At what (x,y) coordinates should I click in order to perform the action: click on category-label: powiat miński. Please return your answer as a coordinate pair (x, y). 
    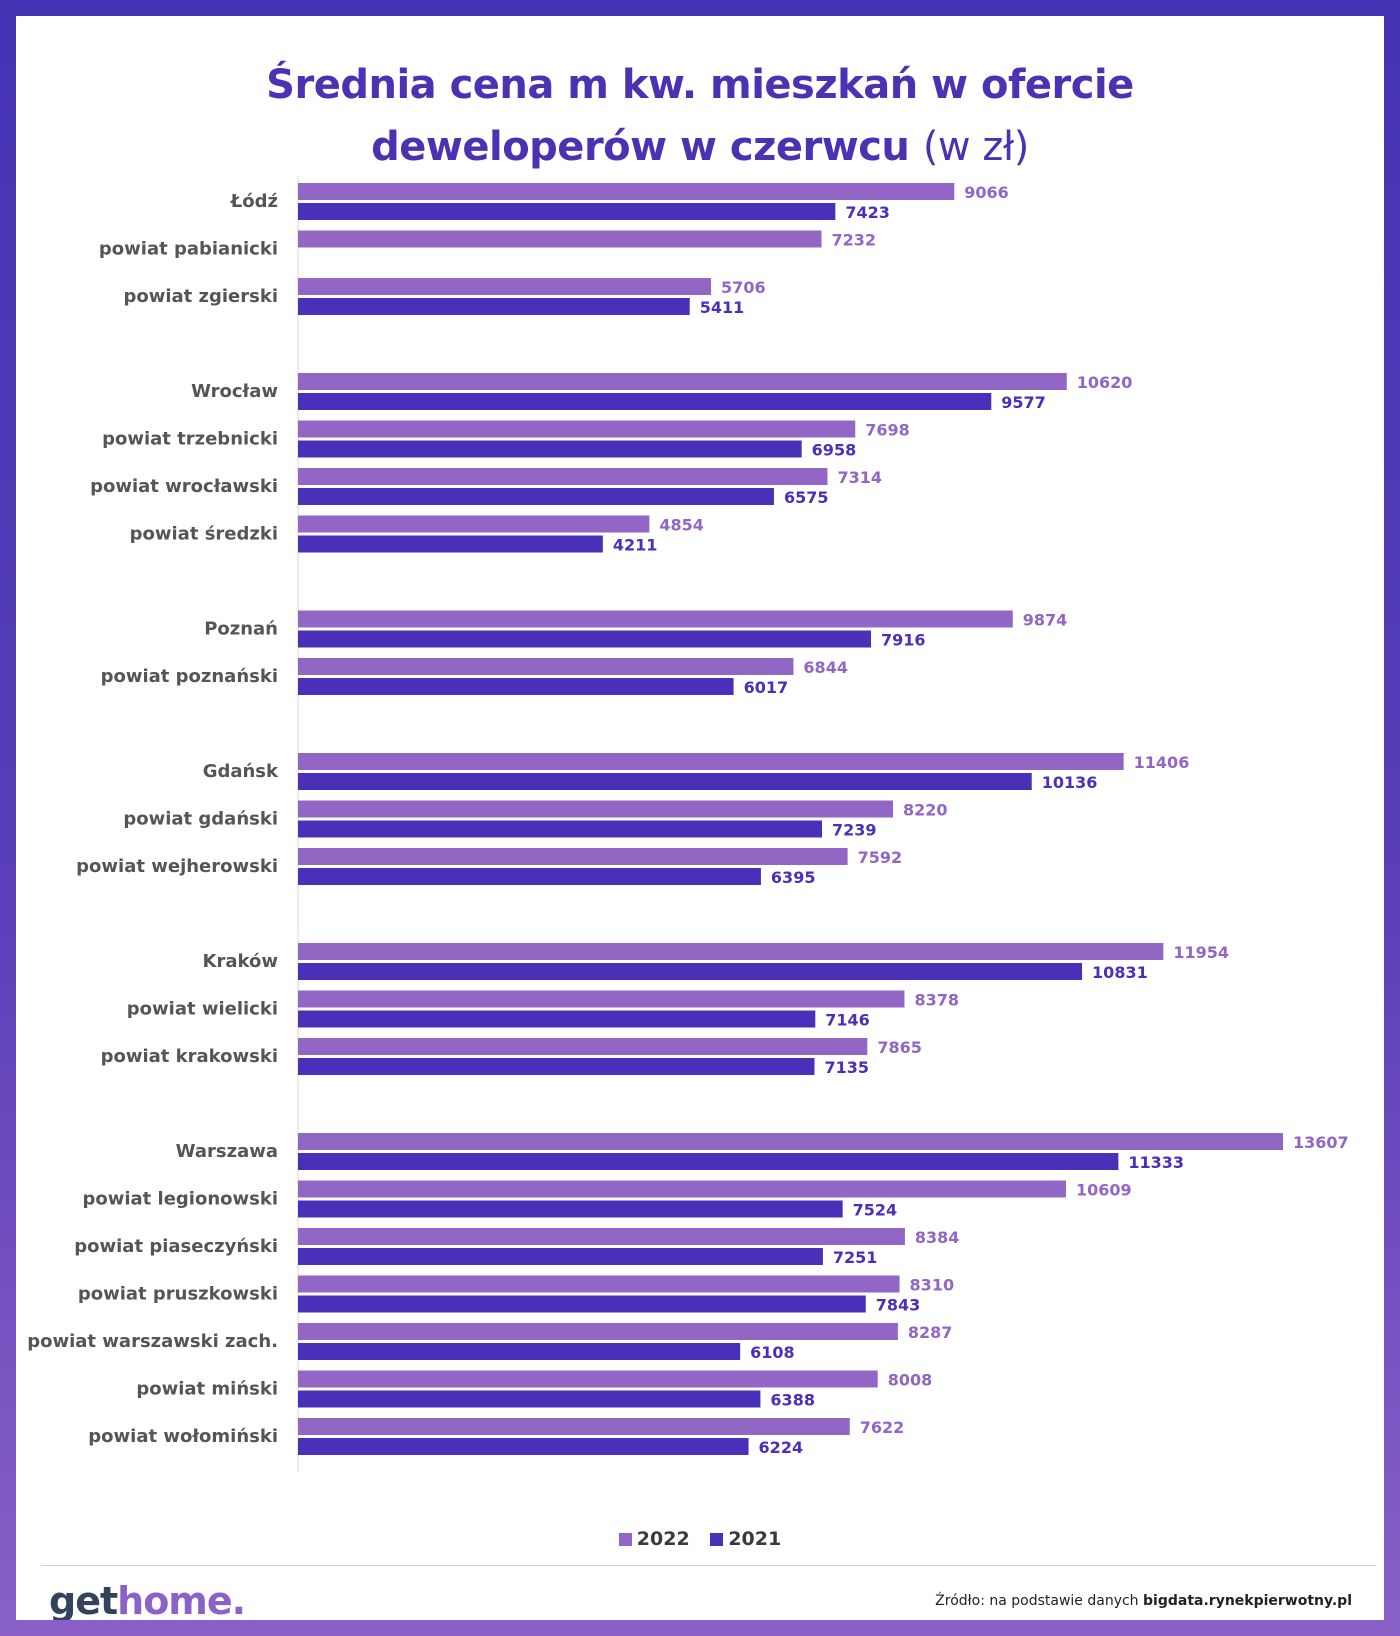
    Looking at the image, I should click on (207, 1389).